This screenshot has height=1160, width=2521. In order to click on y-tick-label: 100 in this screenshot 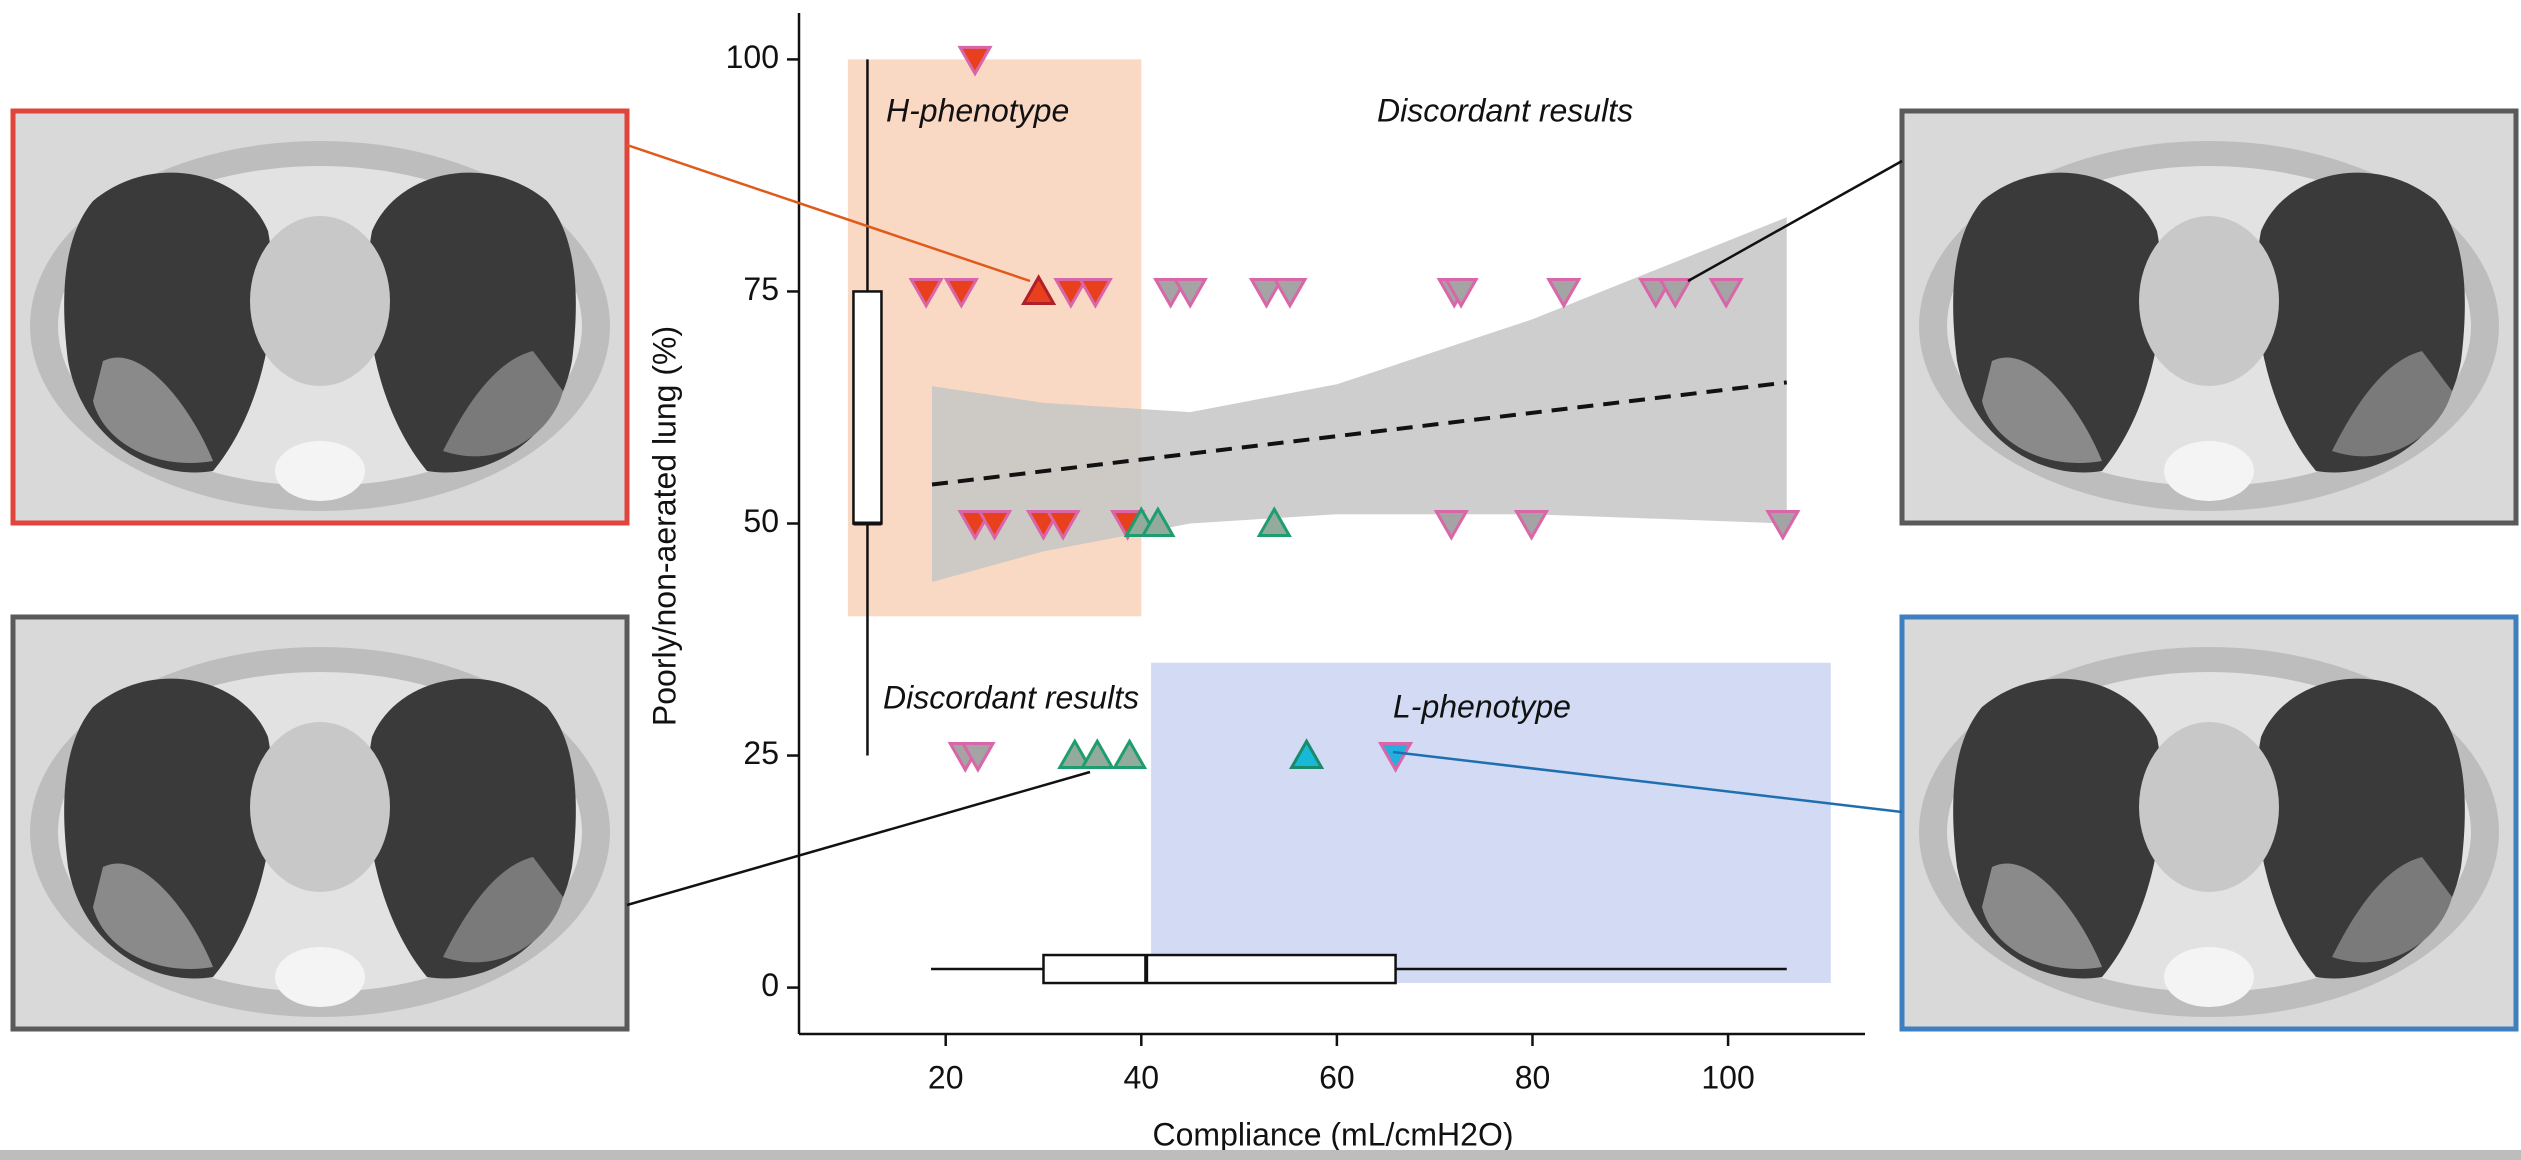, I will do `click(752, 57)`.